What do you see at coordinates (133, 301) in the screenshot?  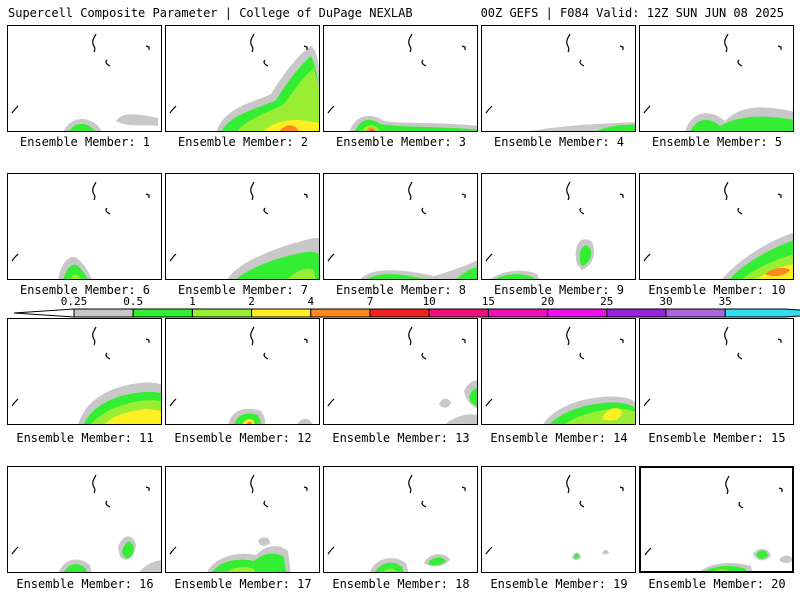 I see `colorbar-tick-label: 0.5` at bounding box center [133, 301].